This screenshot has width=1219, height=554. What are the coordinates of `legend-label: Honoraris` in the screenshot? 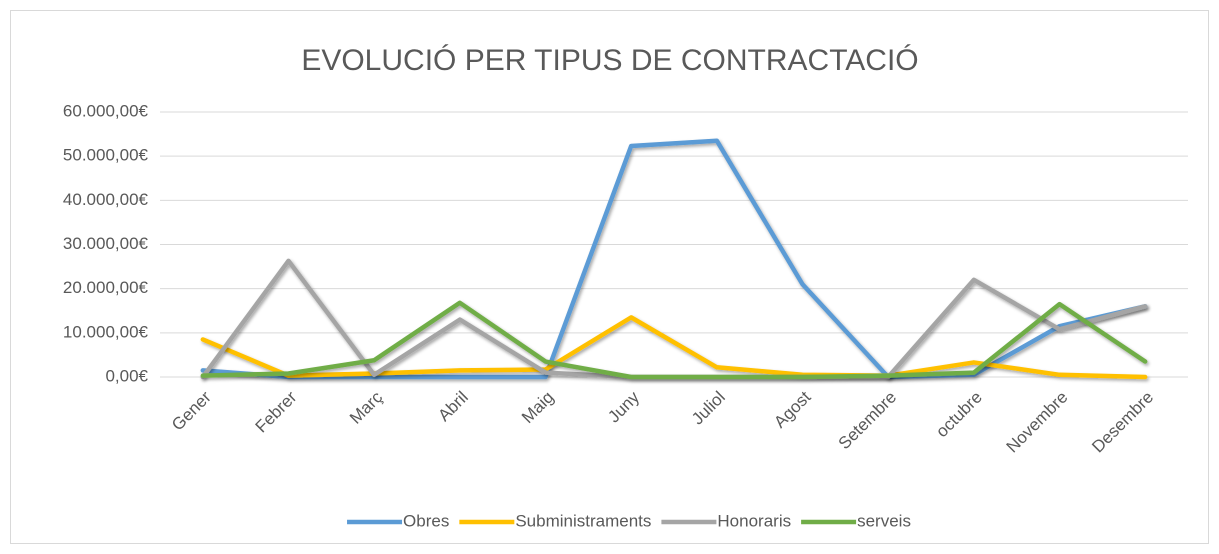 It's located at (754, 520).